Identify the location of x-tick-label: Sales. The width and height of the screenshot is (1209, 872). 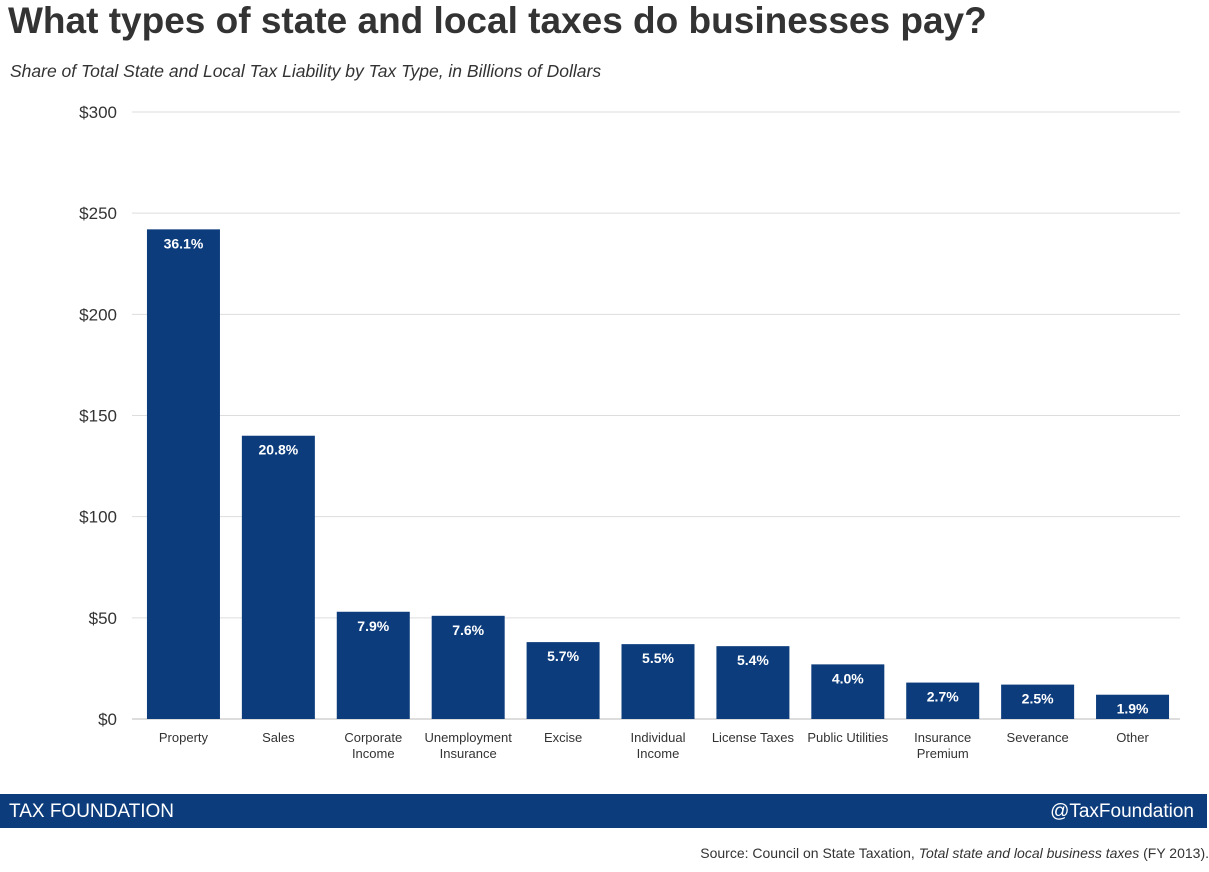
(278, 737).